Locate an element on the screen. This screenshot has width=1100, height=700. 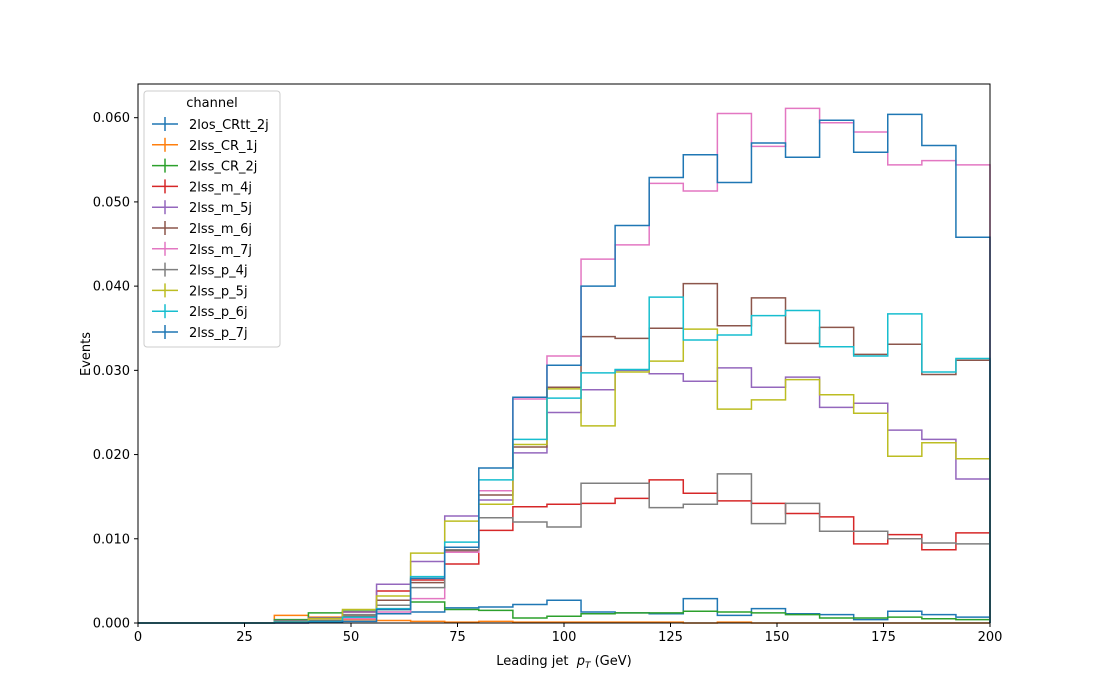
y-tick-label: 0.040 is located at coordinates (111, 287).